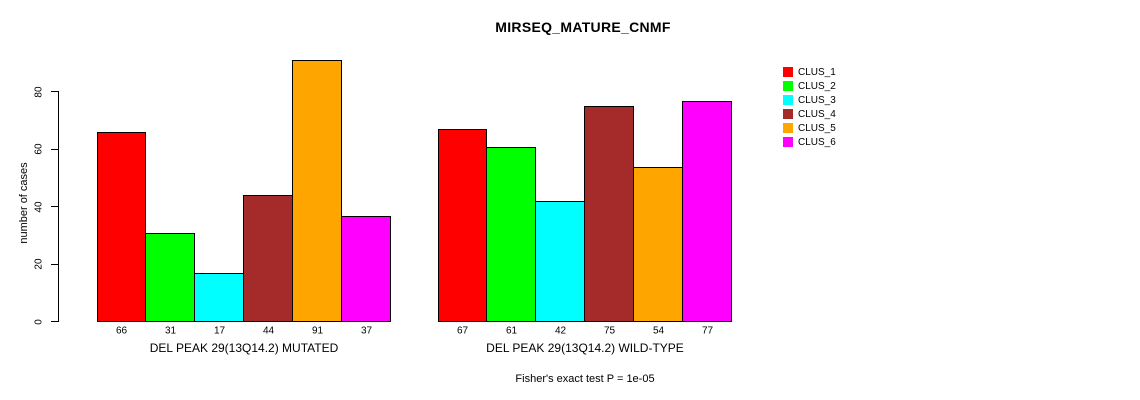  I want to click on y-tick-label: 40, so click(39, 206).